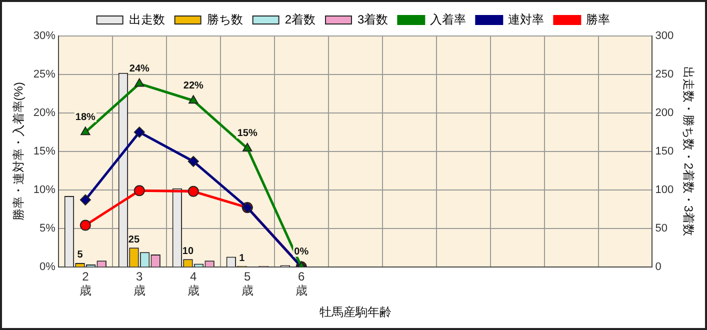  What do you see at coordinates (146, 19) in the screenshot?
I see `legend-label: 出走数` at bounding box center [146, 19].